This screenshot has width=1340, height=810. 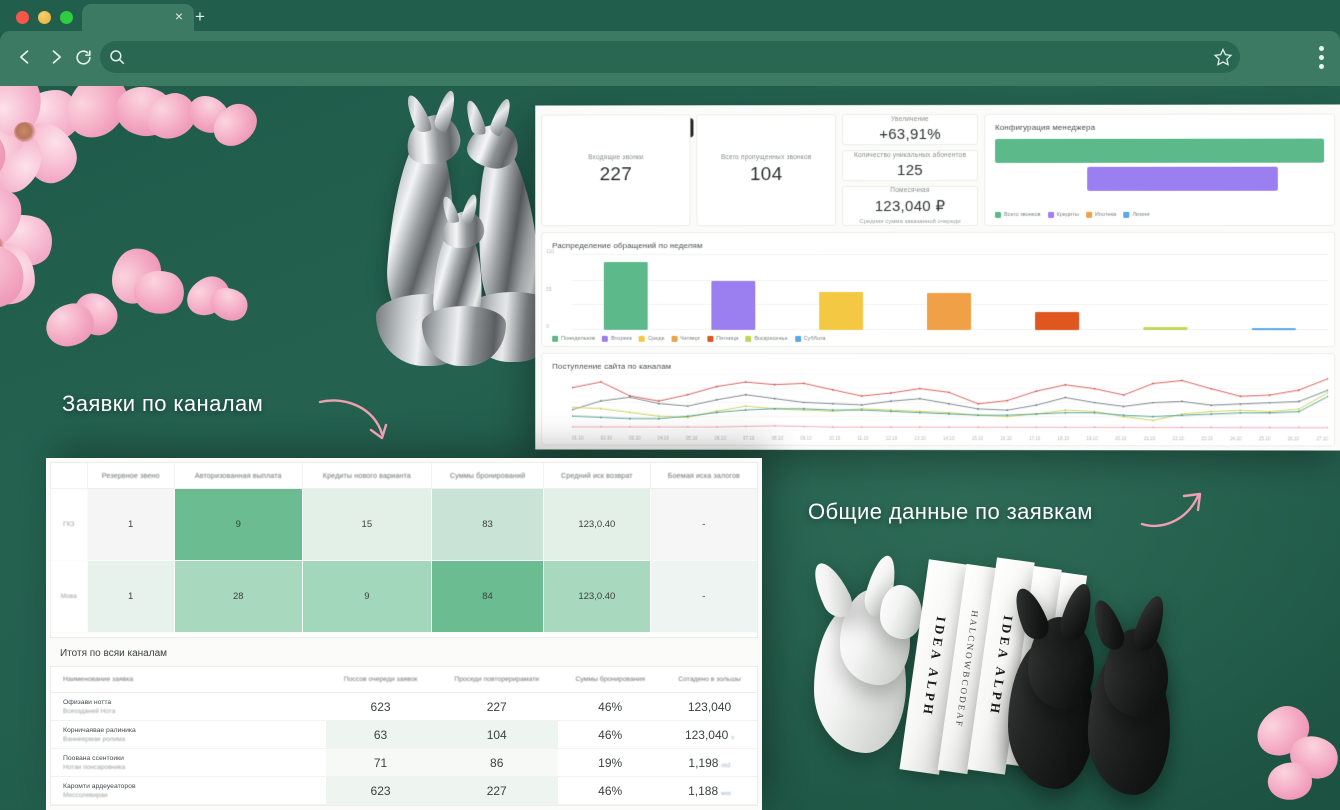 What do you see at coordinates (766, 338) in the screenshot?
I see `legend-item: Воскресенье` at bounding box center [766, 338].